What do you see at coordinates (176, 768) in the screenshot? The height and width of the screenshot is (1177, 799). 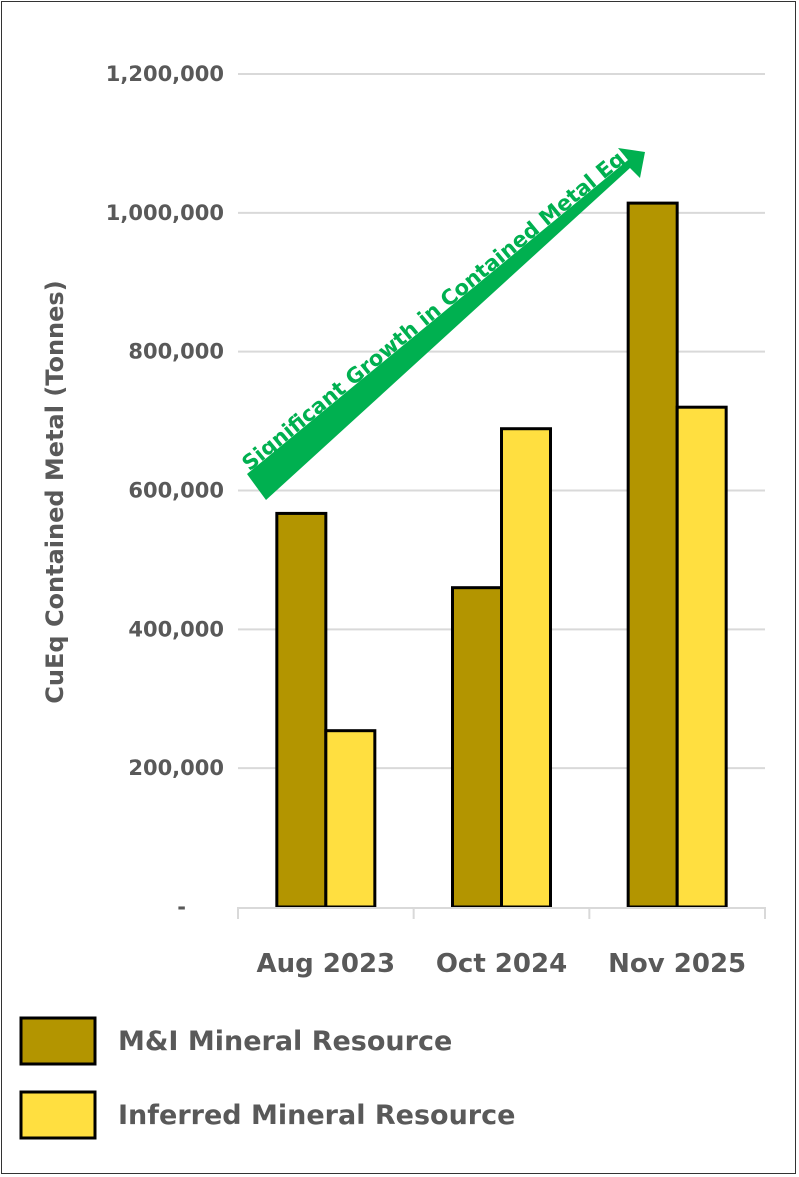 I see `y-tick-label: 200,000` at bounding box center [176, 768].